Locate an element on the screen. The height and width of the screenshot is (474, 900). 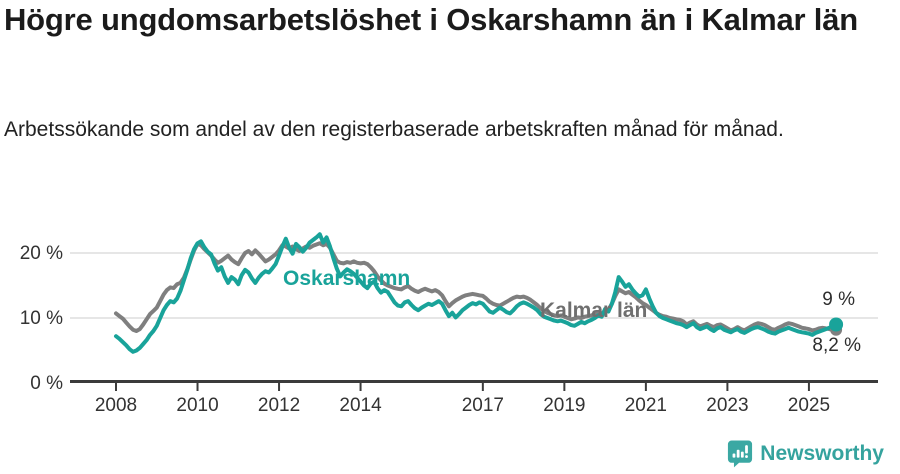
end-value-oskarshamn: 9 % is located at coordinates (838, 299).